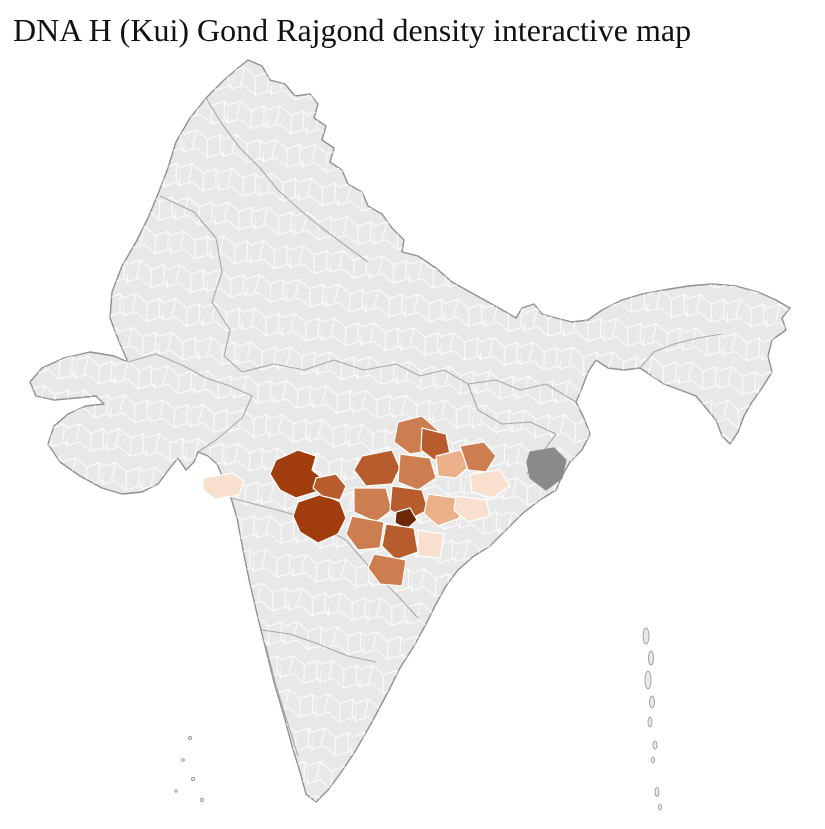 Image resolution: width=825 pixels, height=829 pixels. What do you see at coordinates (546, 469) in the screenshot?
I see `district-no-data` at bounding box center [546, 469].